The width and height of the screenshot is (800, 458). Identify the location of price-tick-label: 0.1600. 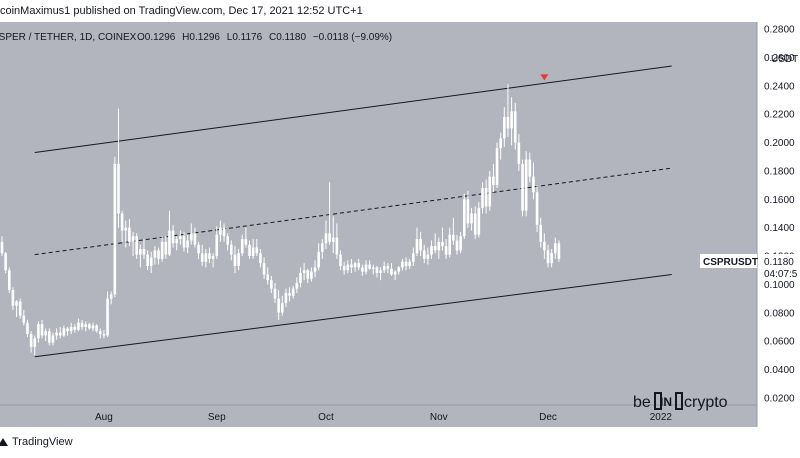
(779, 200).